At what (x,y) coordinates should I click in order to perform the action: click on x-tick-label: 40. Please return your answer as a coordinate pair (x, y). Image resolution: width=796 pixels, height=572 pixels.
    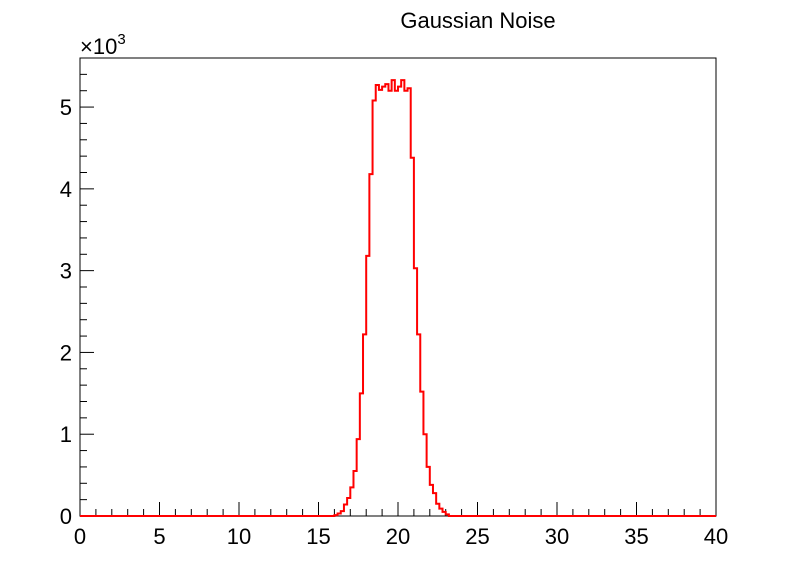
    Looking at the image, I should click on (716, 536).